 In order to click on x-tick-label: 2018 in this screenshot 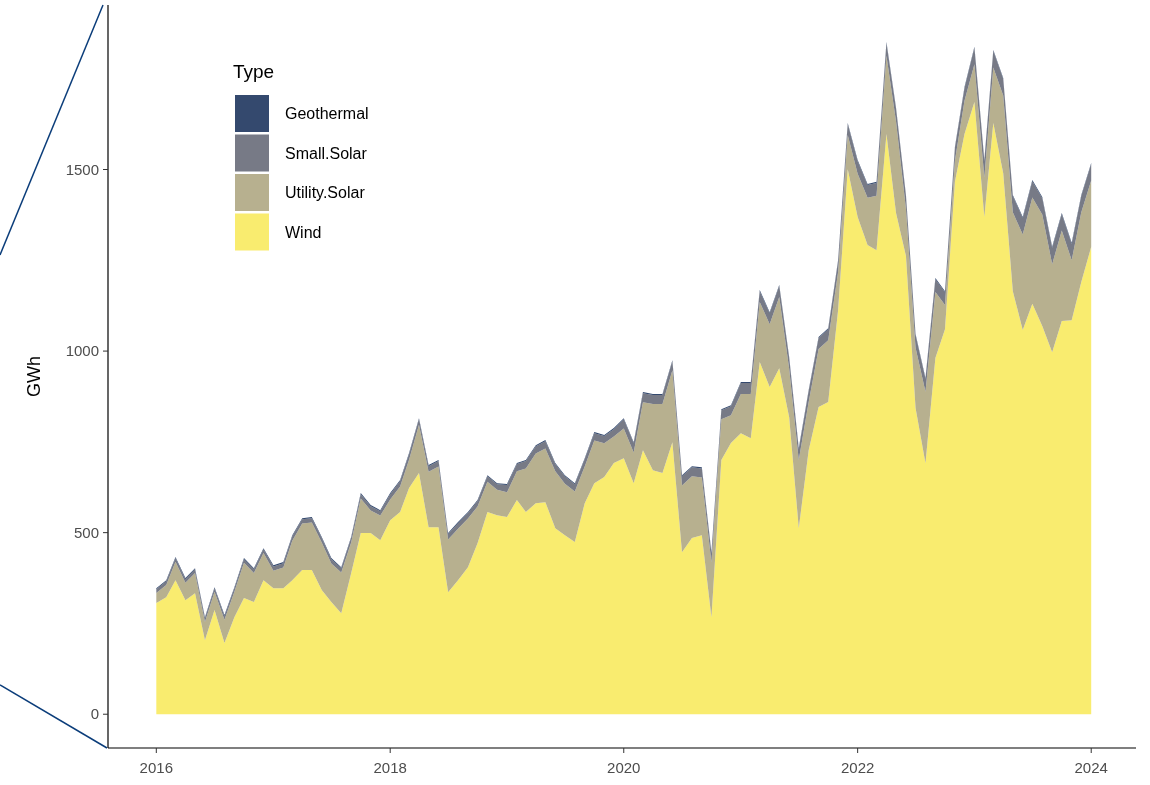, I will do `click(390, 767)`.